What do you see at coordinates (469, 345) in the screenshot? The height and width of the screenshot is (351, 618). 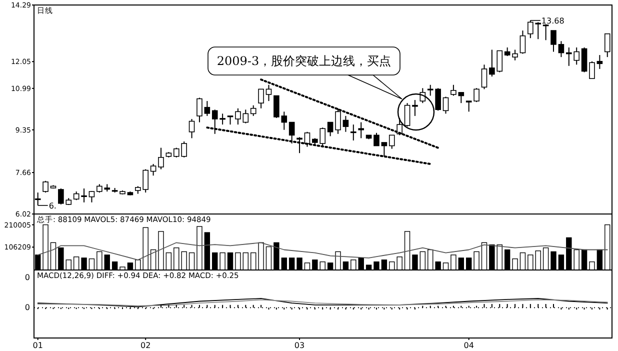 I see `x-tick-label: 04` at bounding box center [469, 345].